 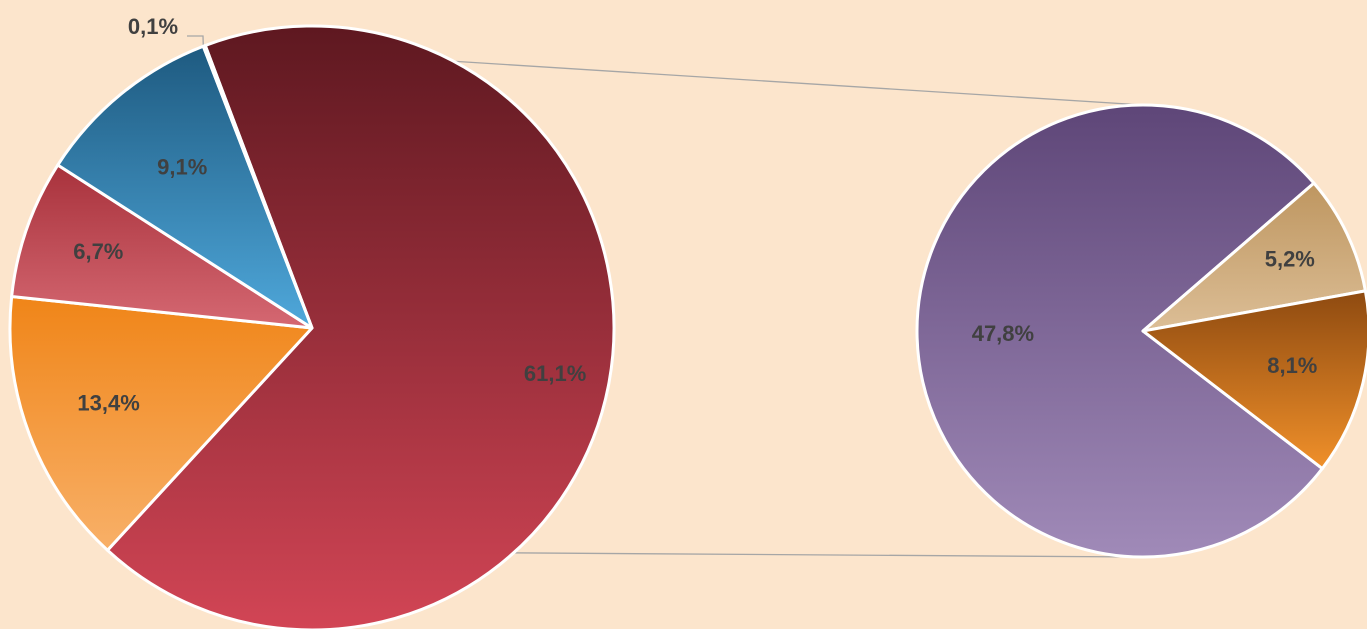 What do you see at coordinates (195, 41) in the screenshot?
I see `primary-label-leader` at bounding box center [195, 41].